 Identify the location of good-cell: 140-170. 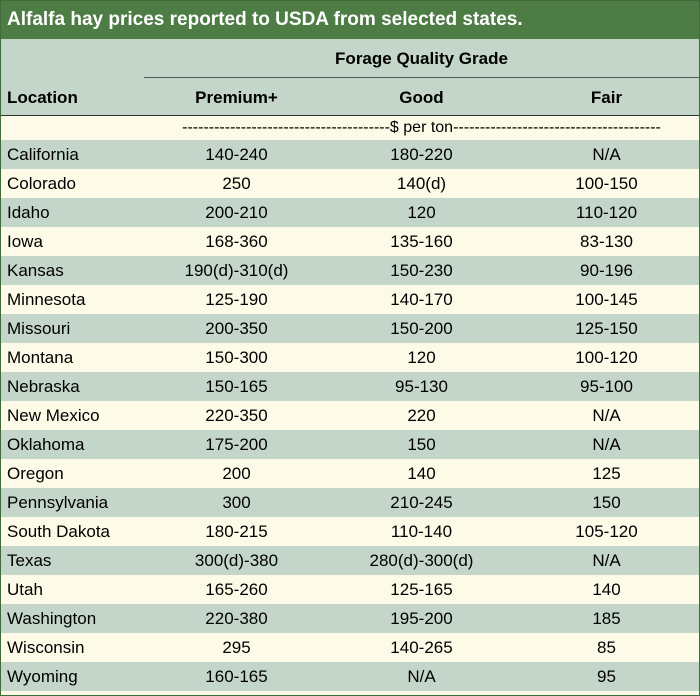
(421, 299).